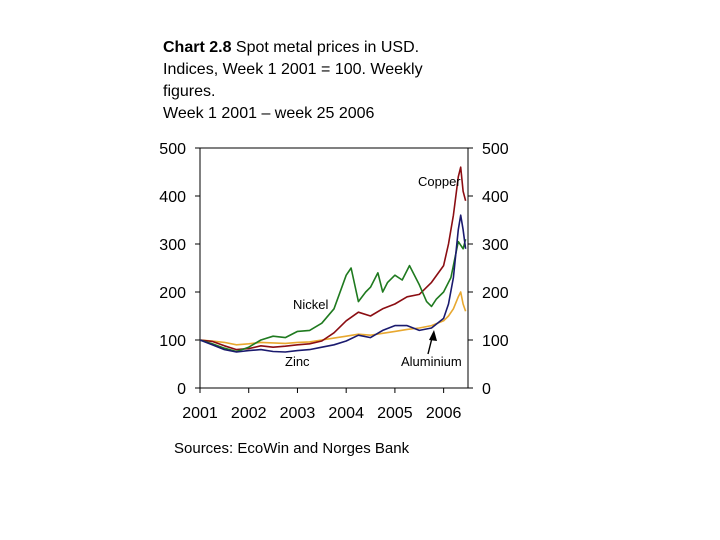  I want to click on title-line-4: Week 1 2001 – week 25 2006, so click(269, 113).